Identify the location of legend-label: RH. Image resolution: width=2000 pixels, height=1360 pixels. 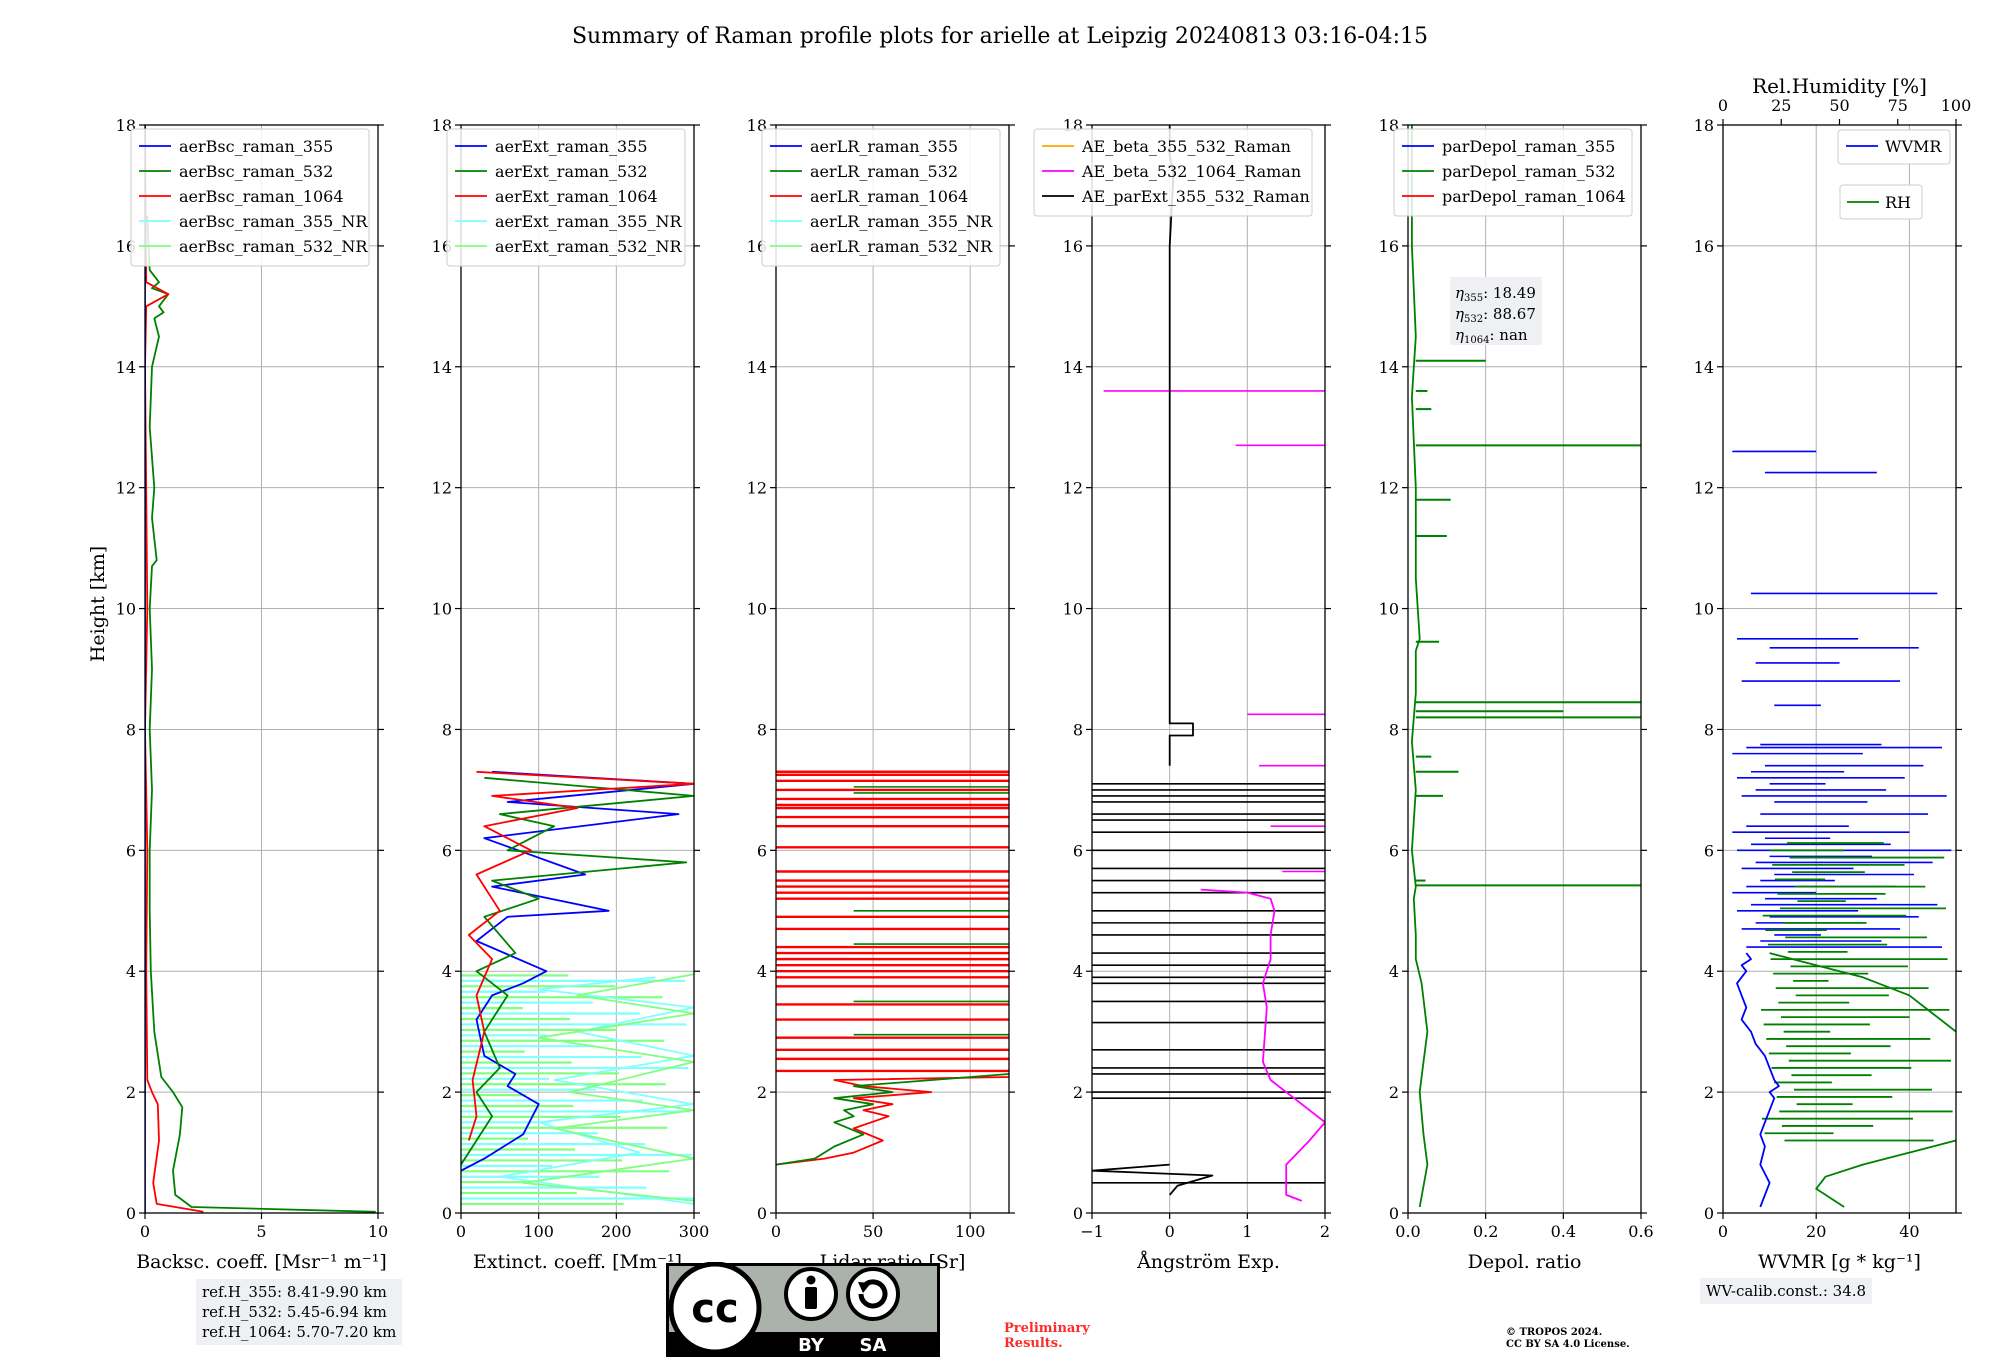
(1898, 202).